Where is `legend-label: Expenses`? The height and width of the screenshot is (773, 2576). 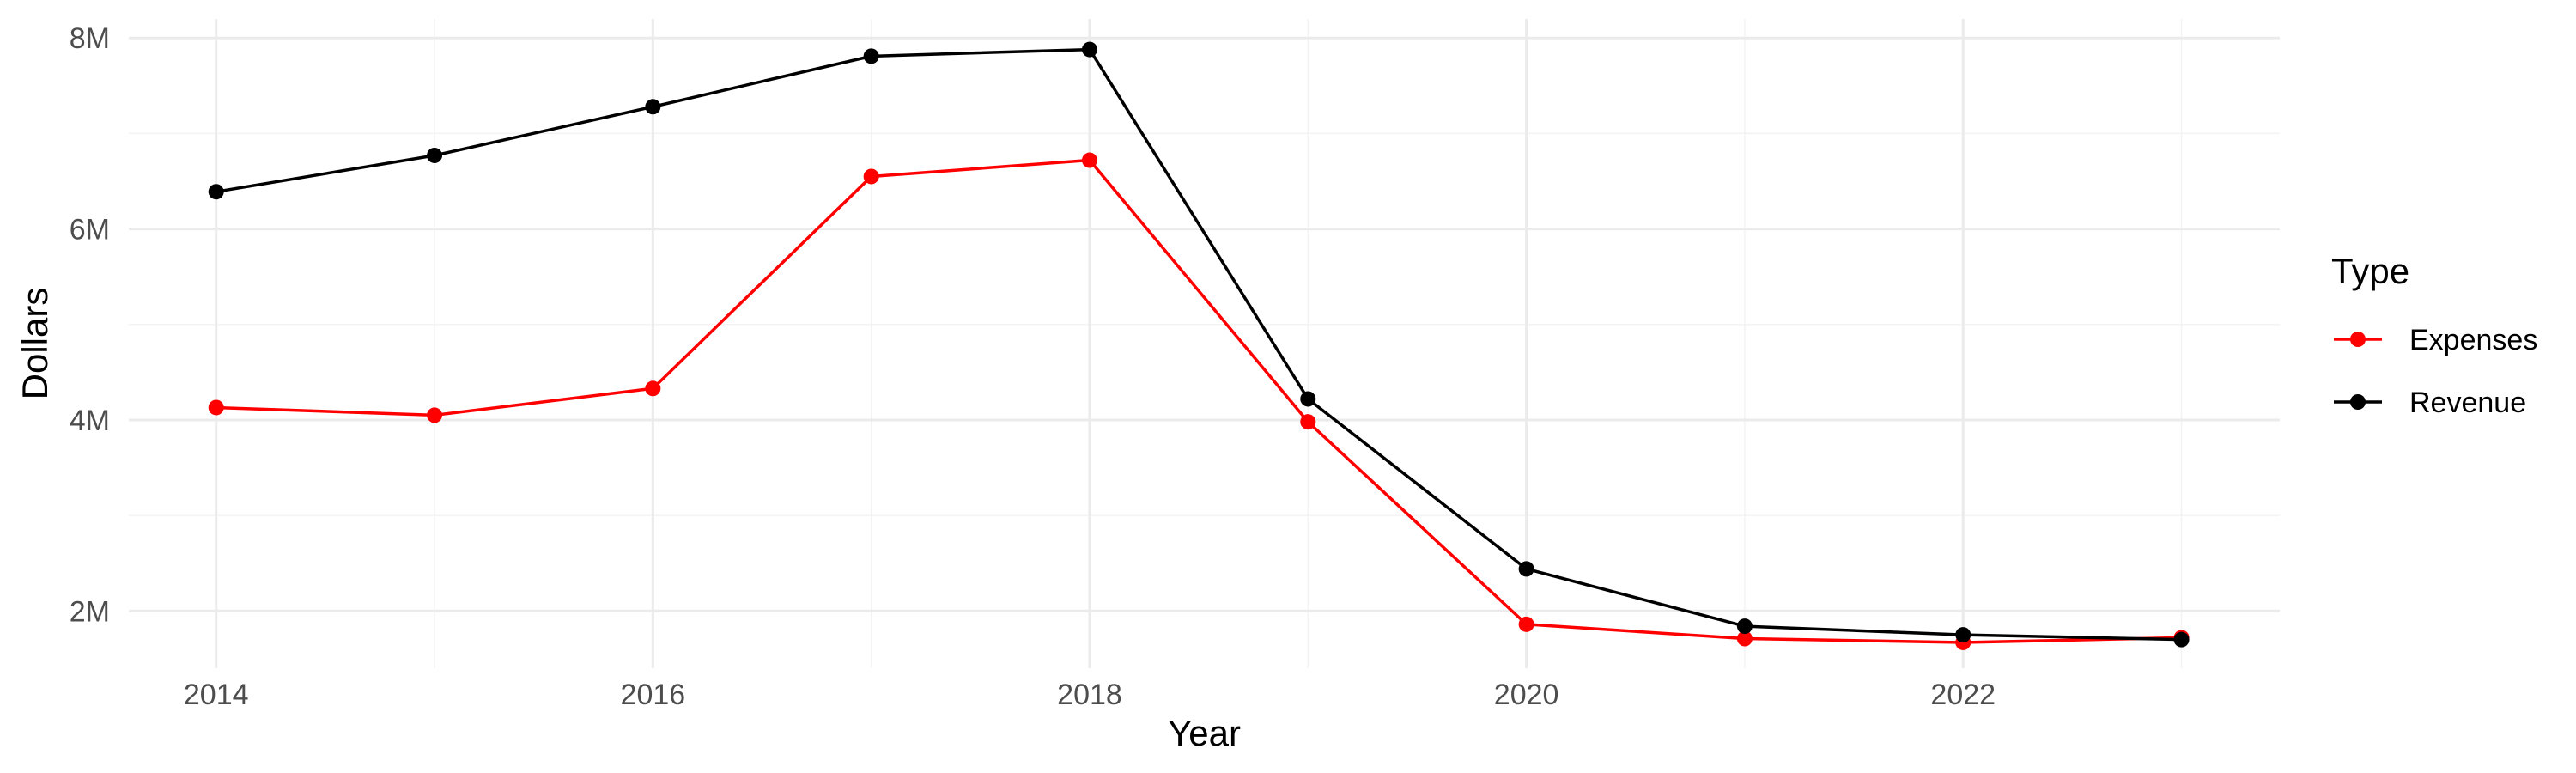
legend-label: Expenses is located at coordinates (2473, 340).